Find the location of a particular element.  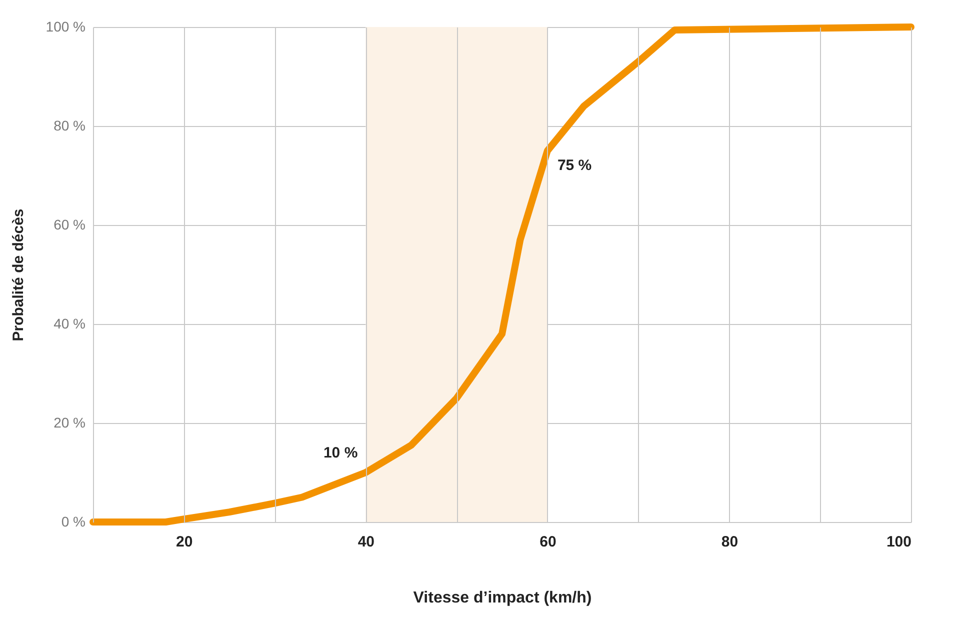

x-axis-title: Vitesse d’impact (km/h) is located at coordinates (502, 598).